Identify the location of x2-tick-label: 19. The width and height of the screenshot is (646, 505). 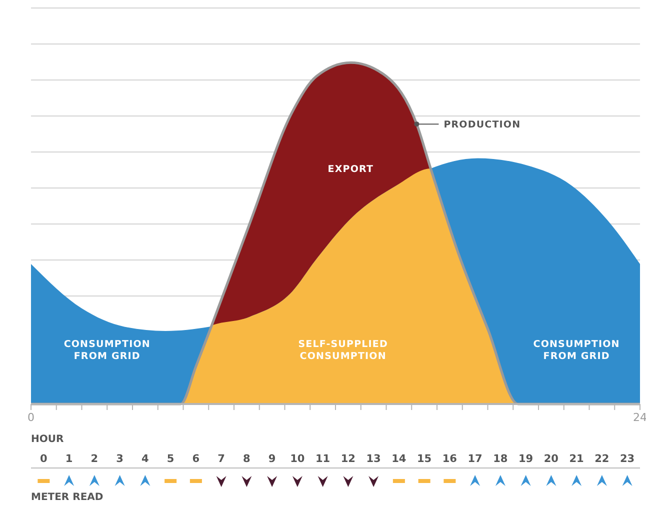
(526, 459).